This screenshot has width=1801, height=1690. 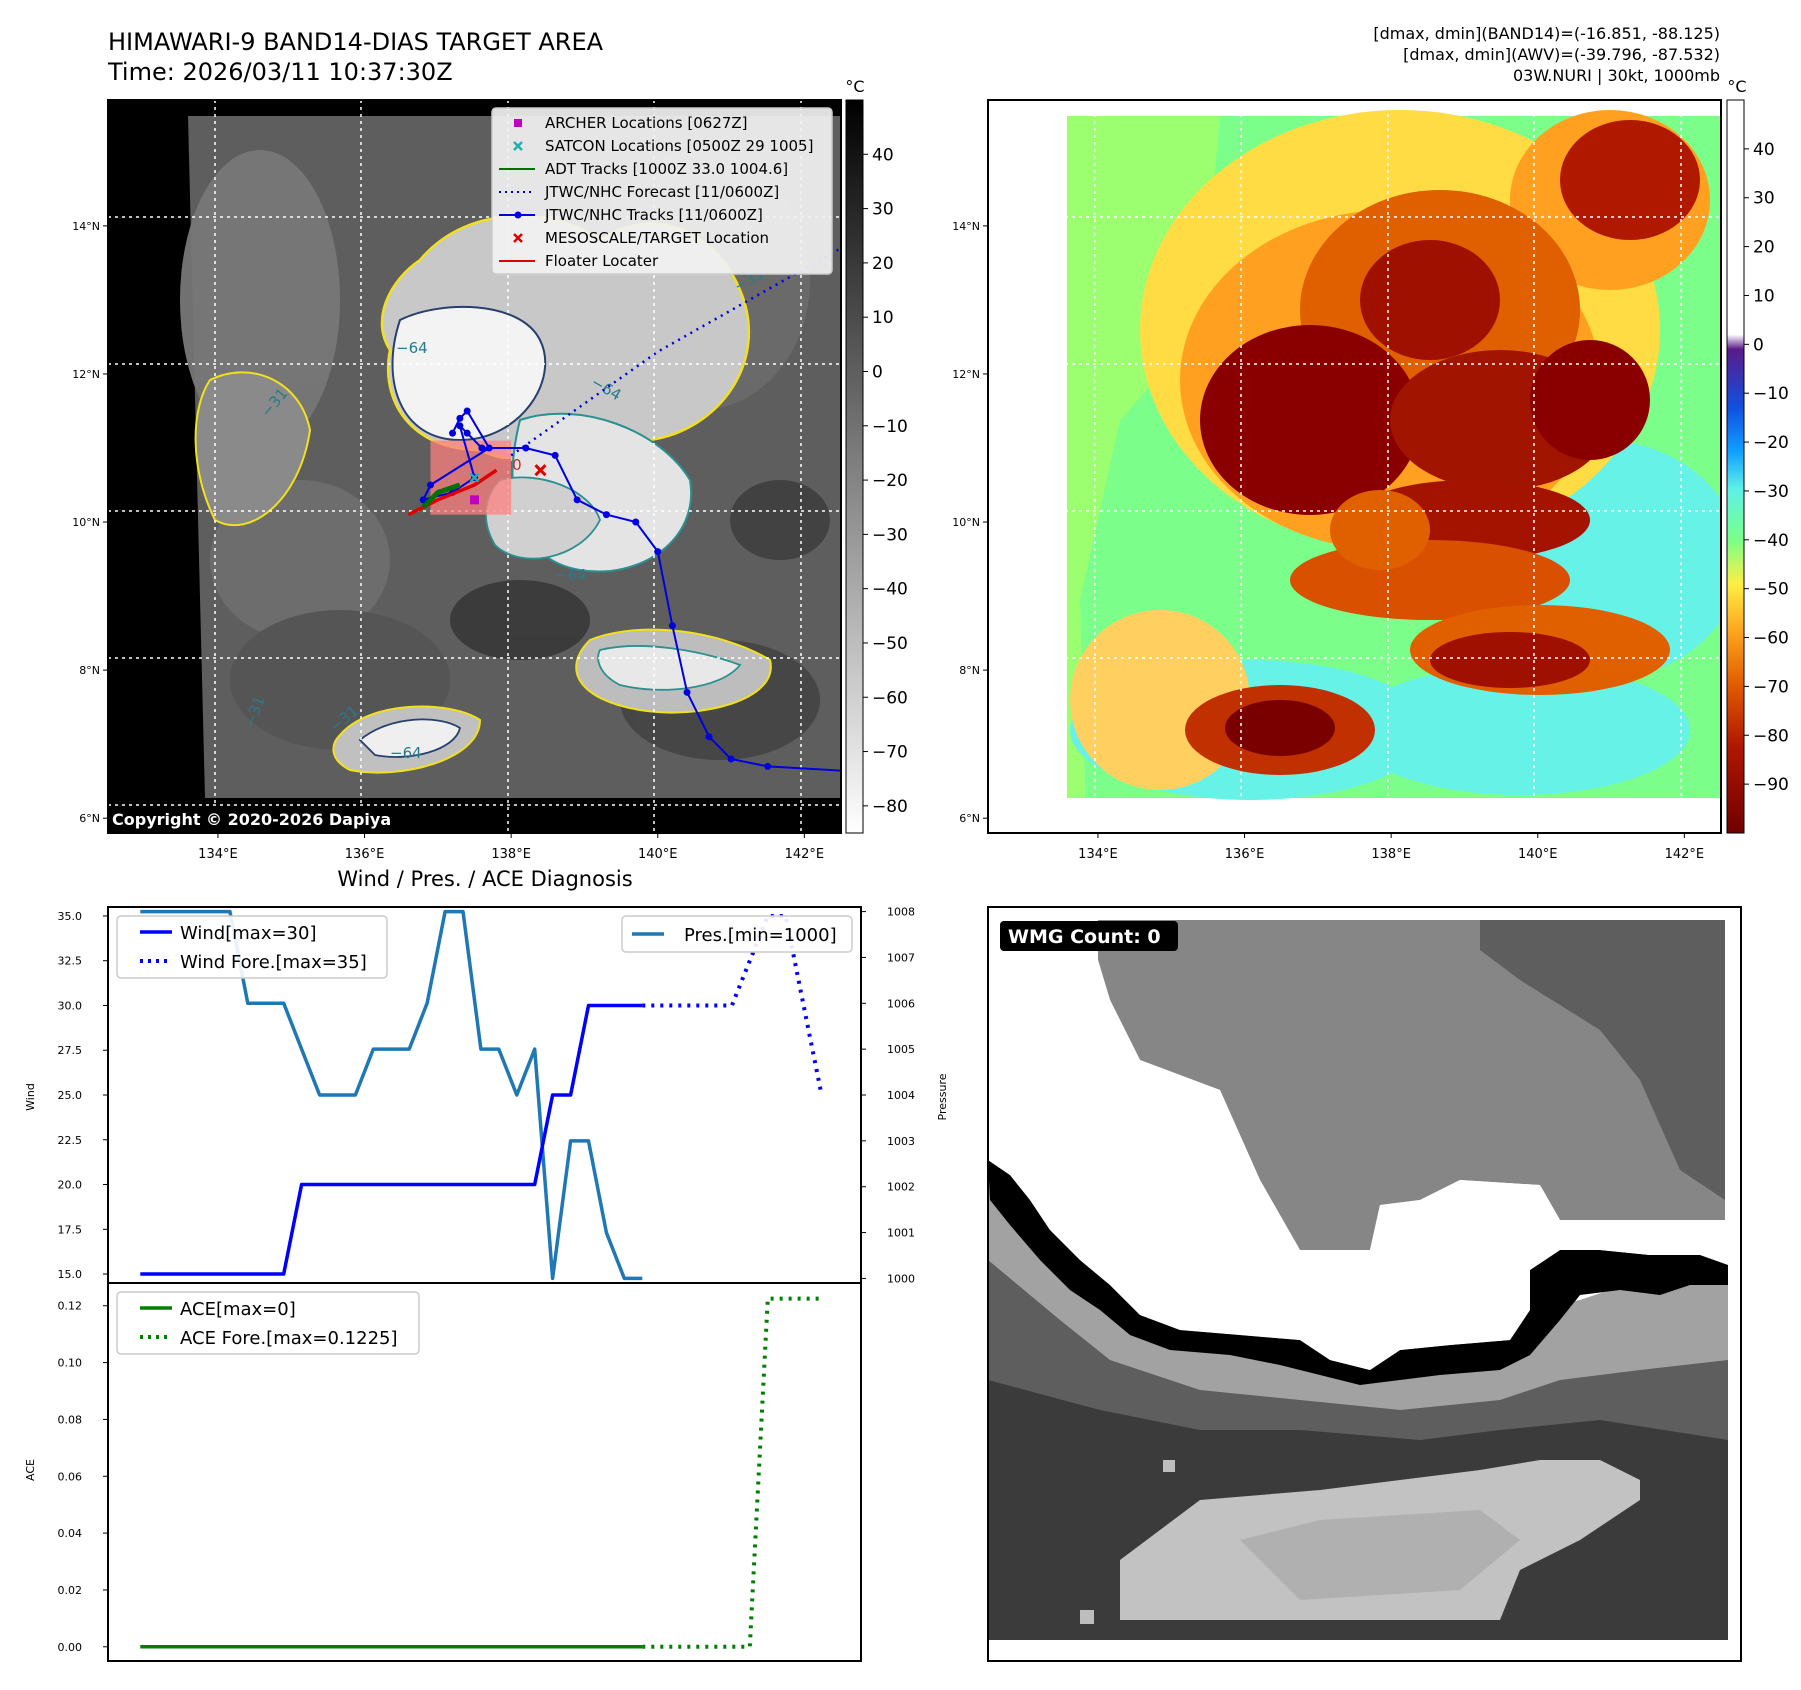 What do you see at coordinates (653, 215) in the screenshot?
I see `legend-label: JTWC/NHC Tracks [11/0600Z]` at bounding box center [653, 215].